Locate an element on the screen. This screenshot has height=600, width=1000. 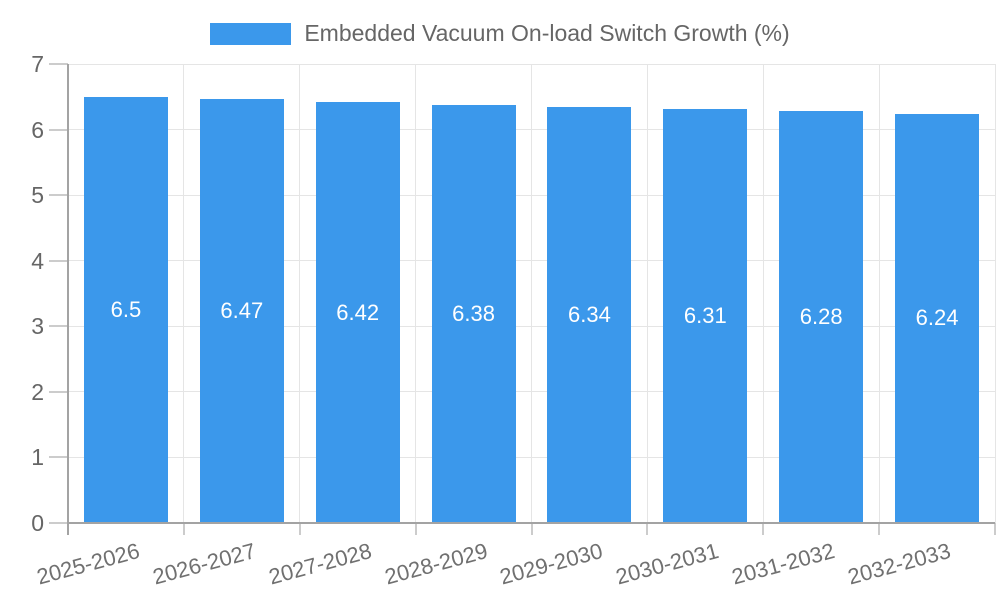
bar-value-label: 6.38 is located at coordinates (473, 313).